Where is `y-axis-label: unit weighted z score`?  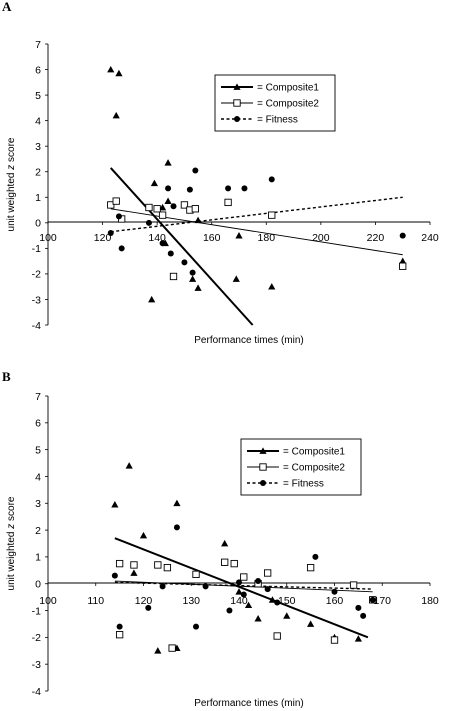
y-axis-label: unit weighted z score is located at coordinates (11, 184).